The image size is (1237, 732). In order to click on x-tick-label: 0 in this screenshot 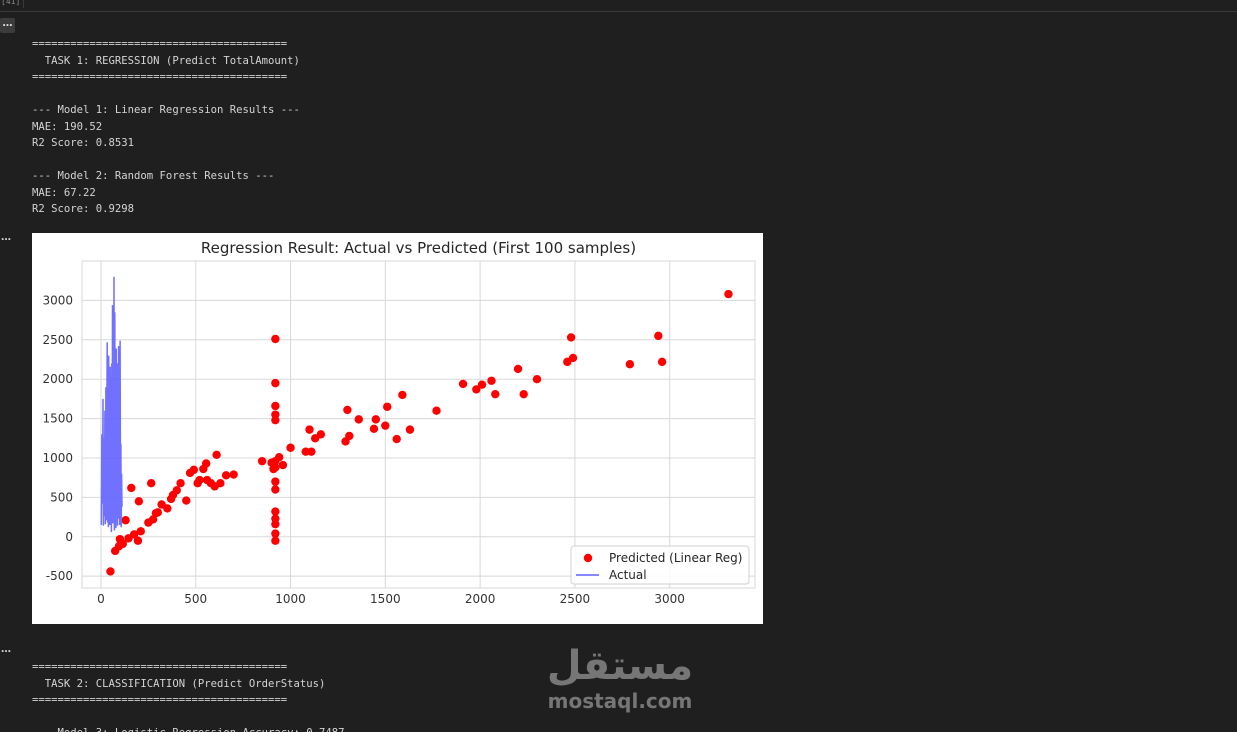, I will do `click(101, 599)`.